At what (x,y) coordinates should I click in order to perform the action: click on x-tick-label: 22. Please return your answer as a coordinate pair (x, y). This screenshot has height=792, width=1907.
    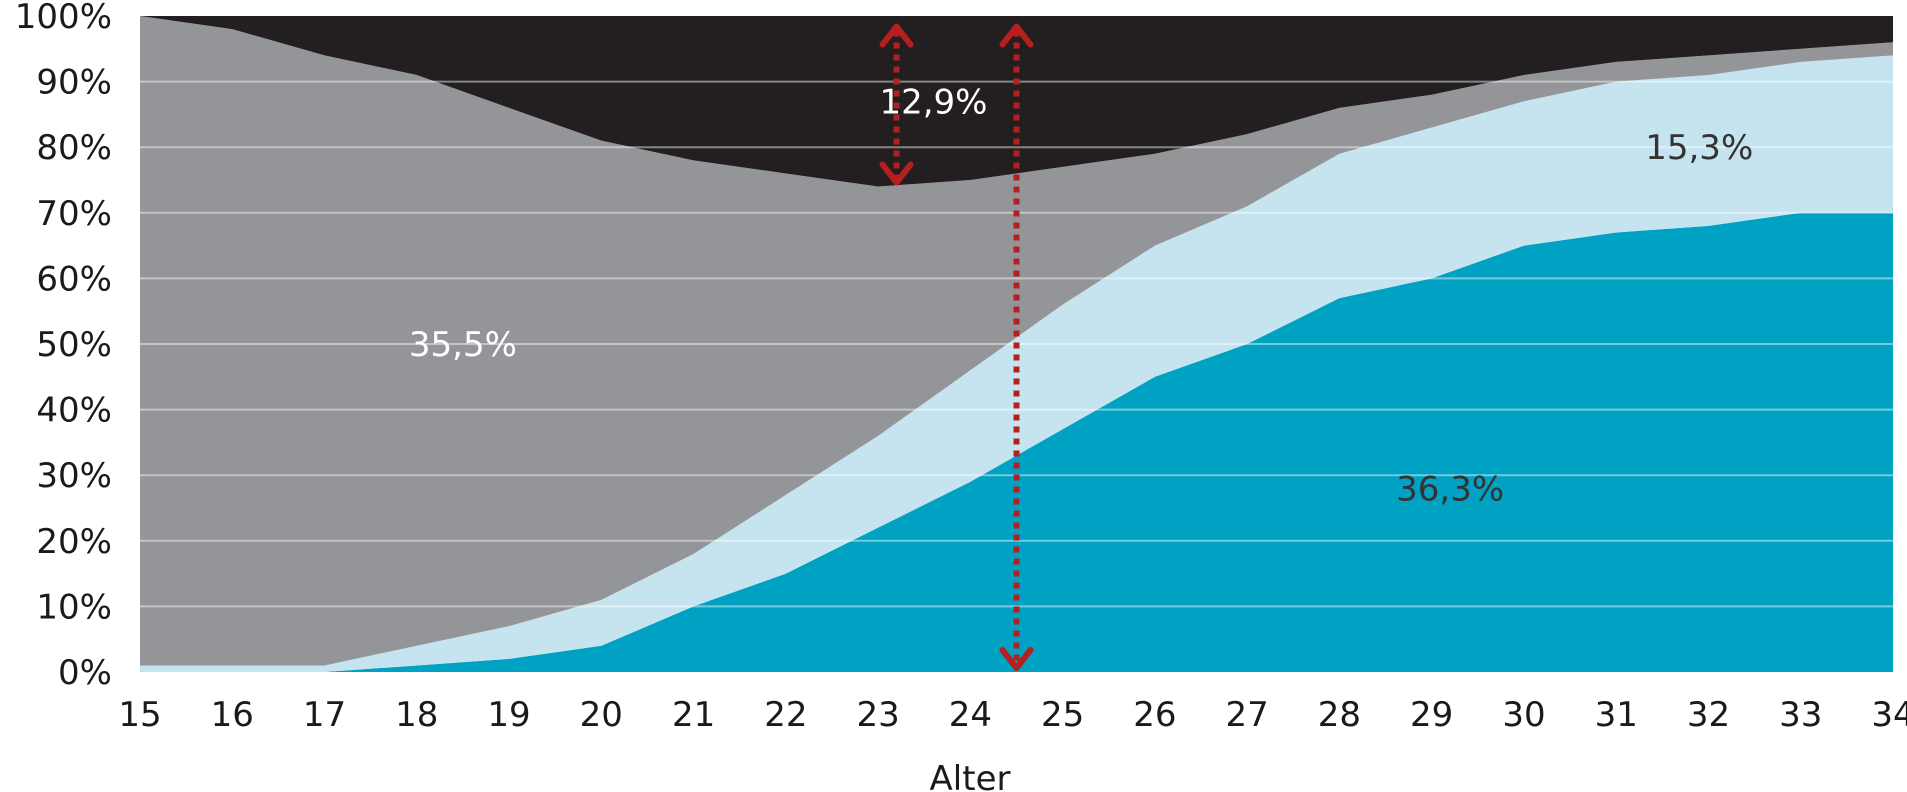
    Looking at the image, I should click on (785, 715).